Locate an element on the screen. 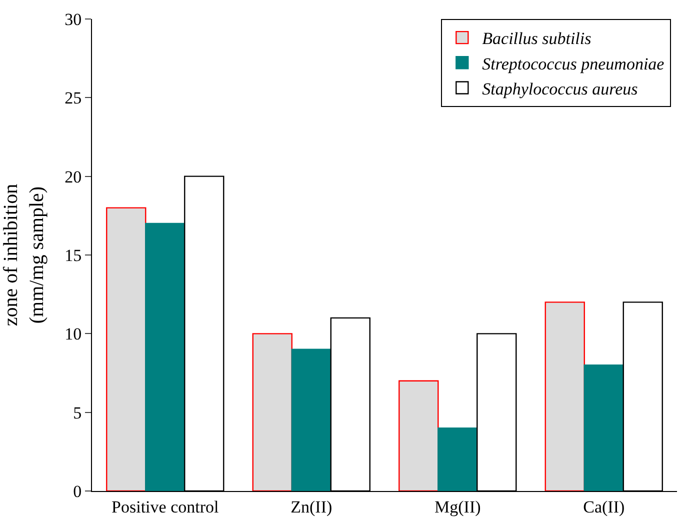  y-axis-title: zone of inhibition (mm/mg sample) is located at coordinates (24, 255).